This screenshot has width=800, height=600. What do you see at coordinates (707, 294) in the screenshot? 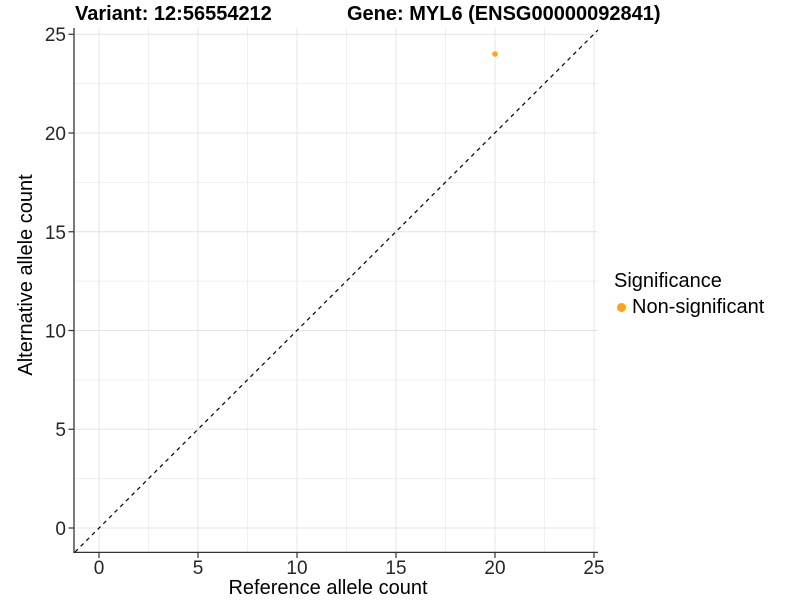
I see `legend: Significance Non-significant` at bounding box center [707, 294].